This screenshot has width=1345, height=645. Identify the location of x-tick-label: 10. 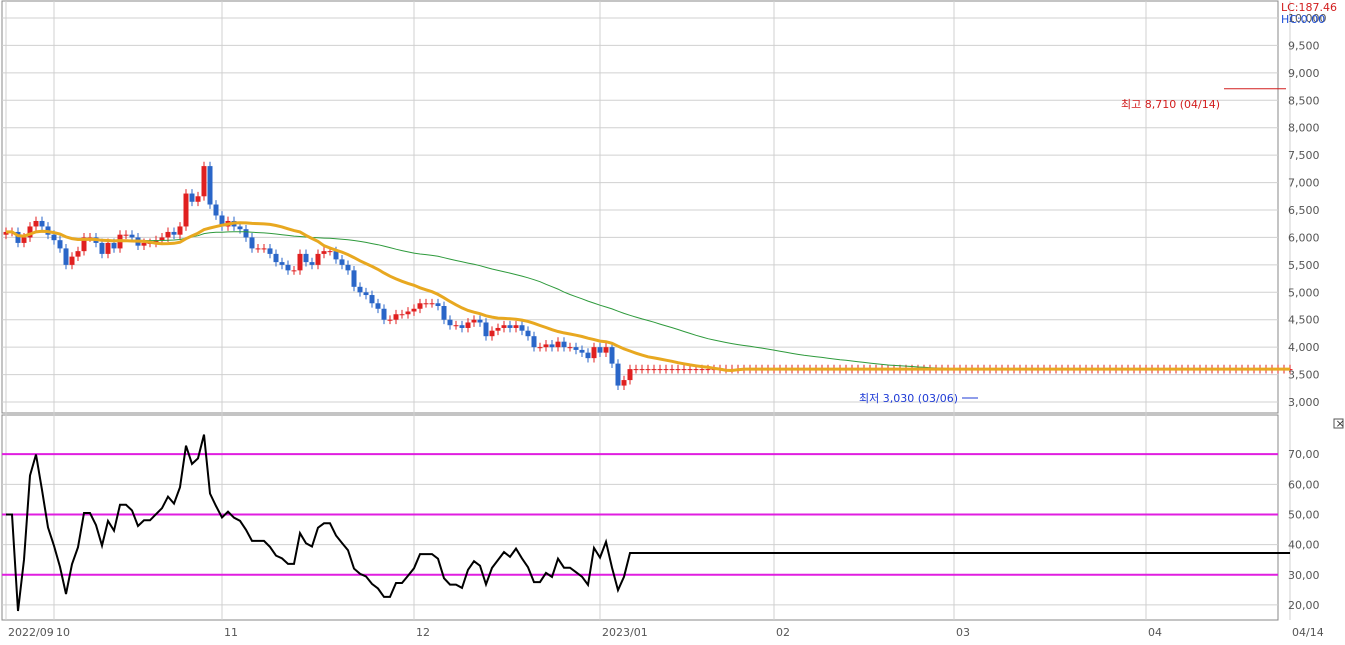
(63, 632).